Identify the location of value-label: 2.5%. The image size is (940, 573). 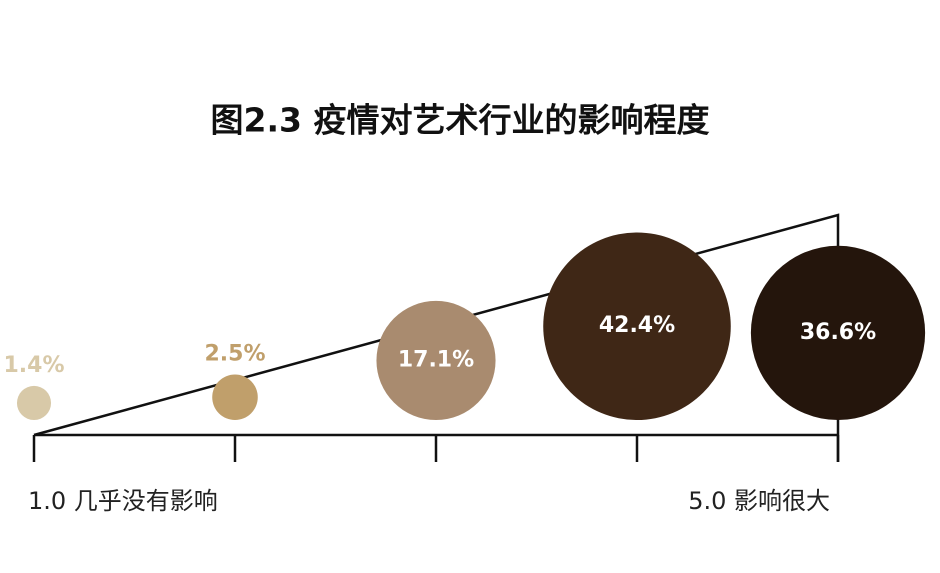
(234, 353).